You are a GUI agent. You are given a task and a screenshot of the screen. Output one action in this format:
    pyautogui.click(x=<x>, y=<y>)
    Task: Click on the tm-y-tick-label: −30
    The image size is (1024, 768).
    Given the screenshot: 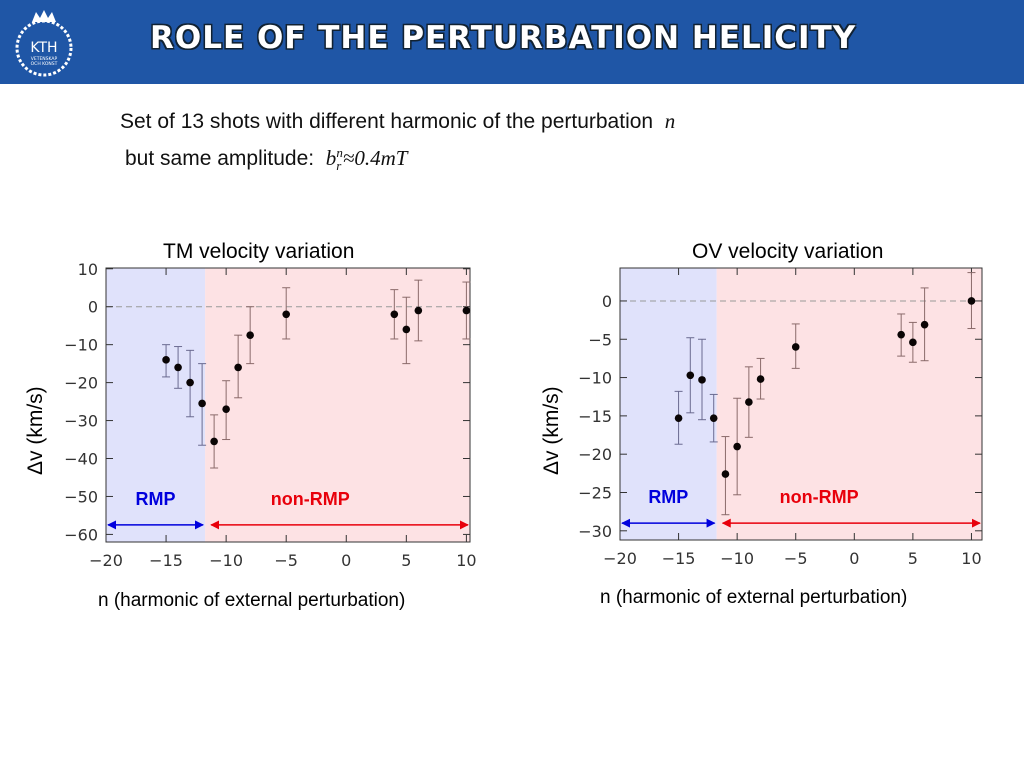 What is the action you would take?
    pyautogui.click(x=81, y=421)
    